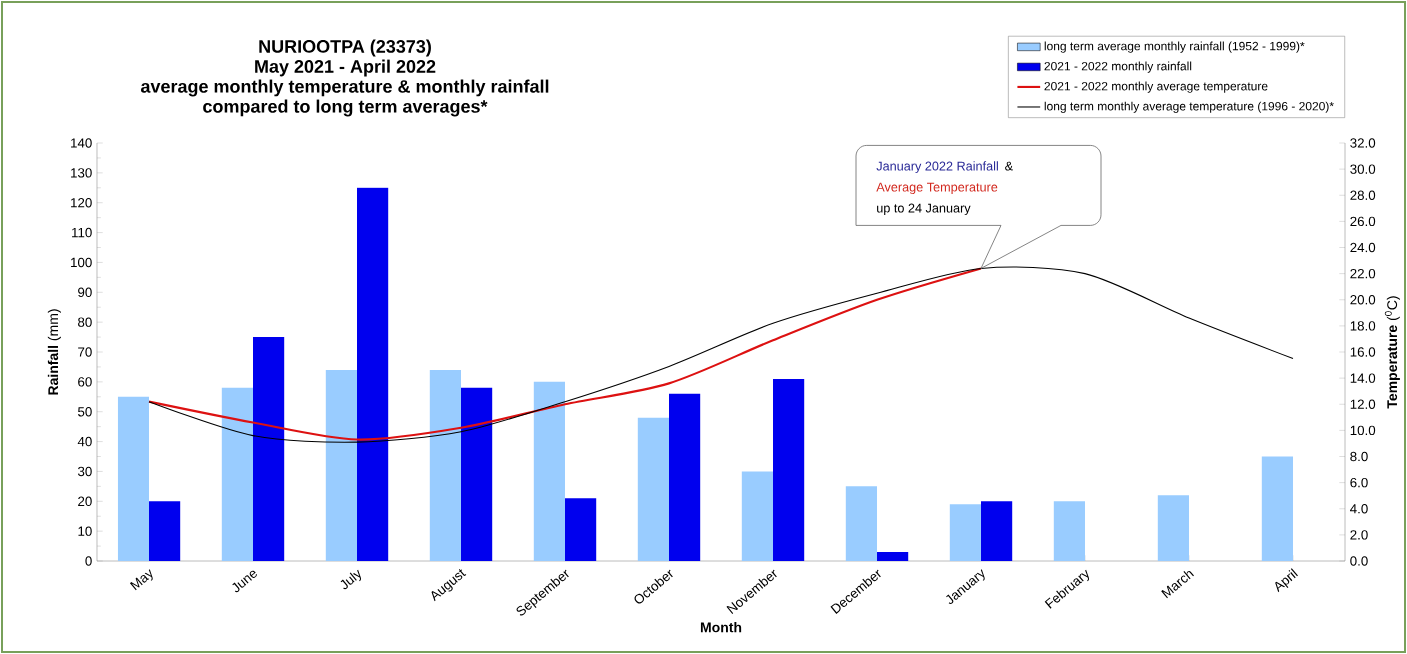 This screenshot has width=1407, height=654. What do you see at coordinates (1174, 47) in the screenshot?
I see `legend-label: long term average monthly rainfall (1952 - 1999)*` at bounding box center [1174, 47].